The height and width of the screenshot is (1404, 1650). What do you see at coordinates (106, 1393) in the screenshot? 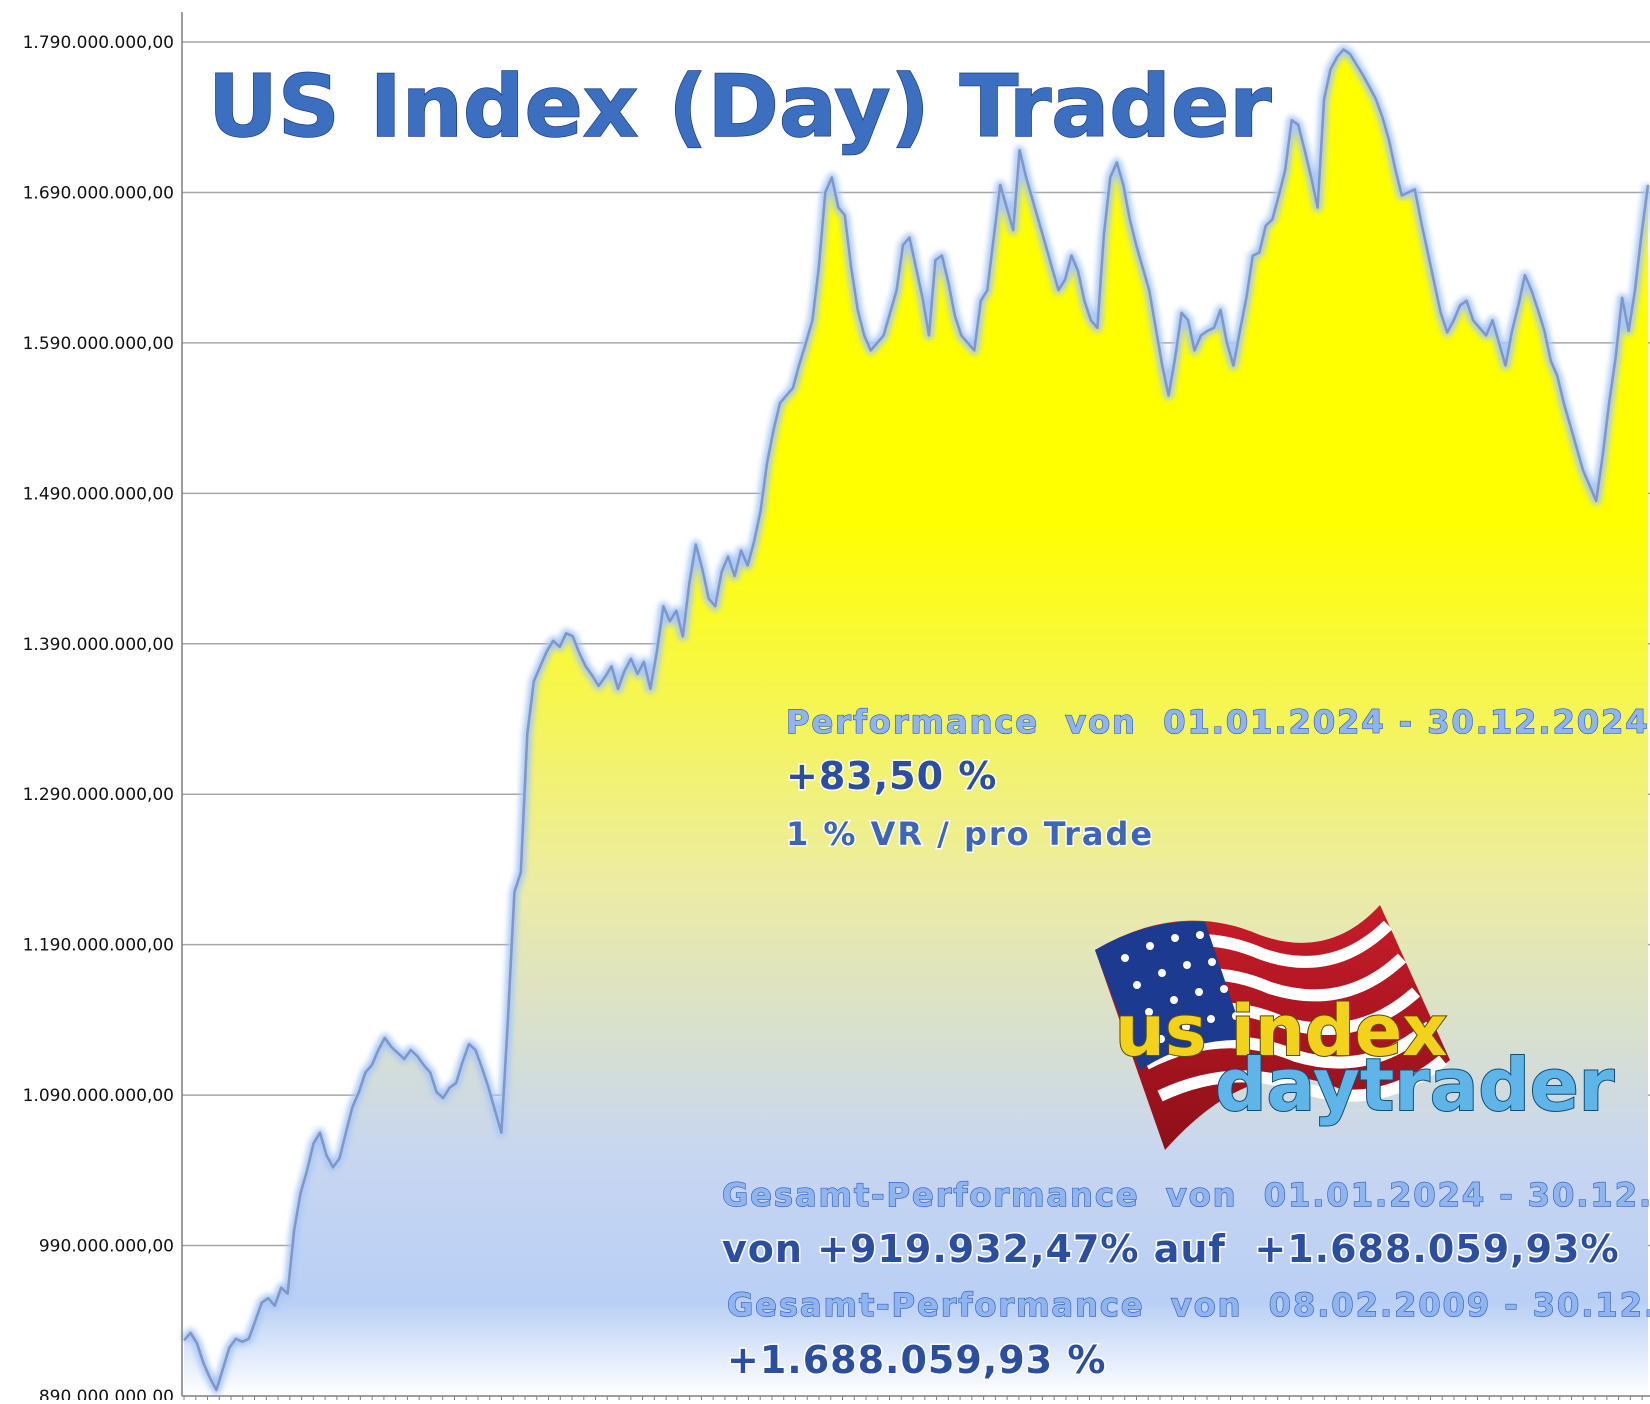
I see `y-tick-label: 890.000.000,00` at bounding box center [106, 1393].